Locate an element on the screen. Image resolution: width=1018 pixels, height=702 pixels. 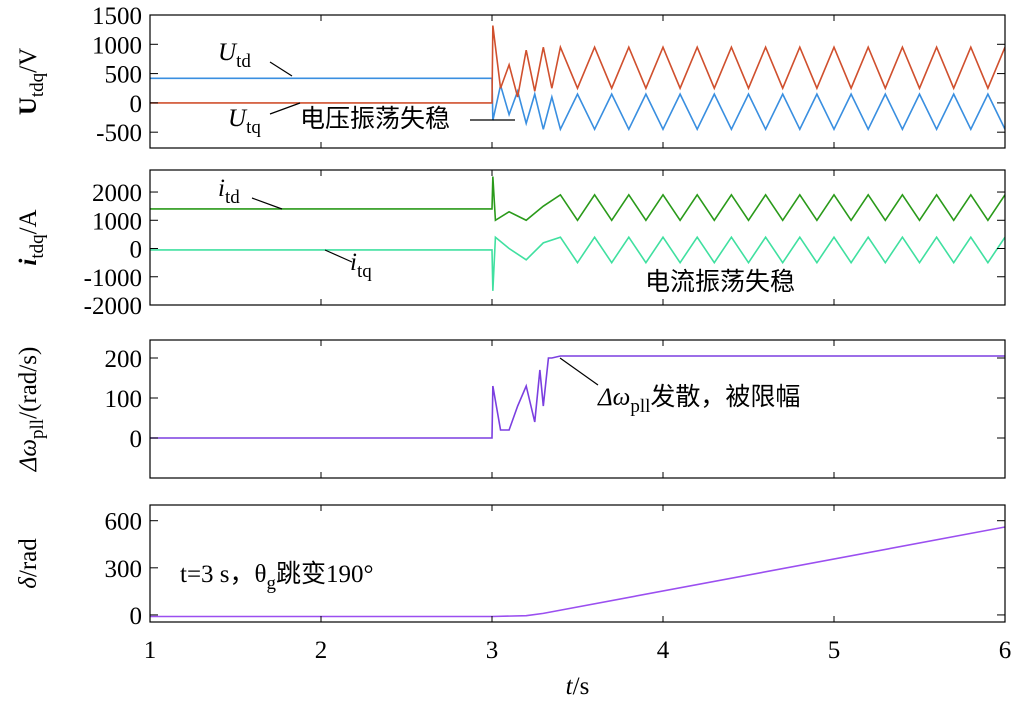
annotation: Δωpll发散，被限幅 is located at coordinates (698, 400).